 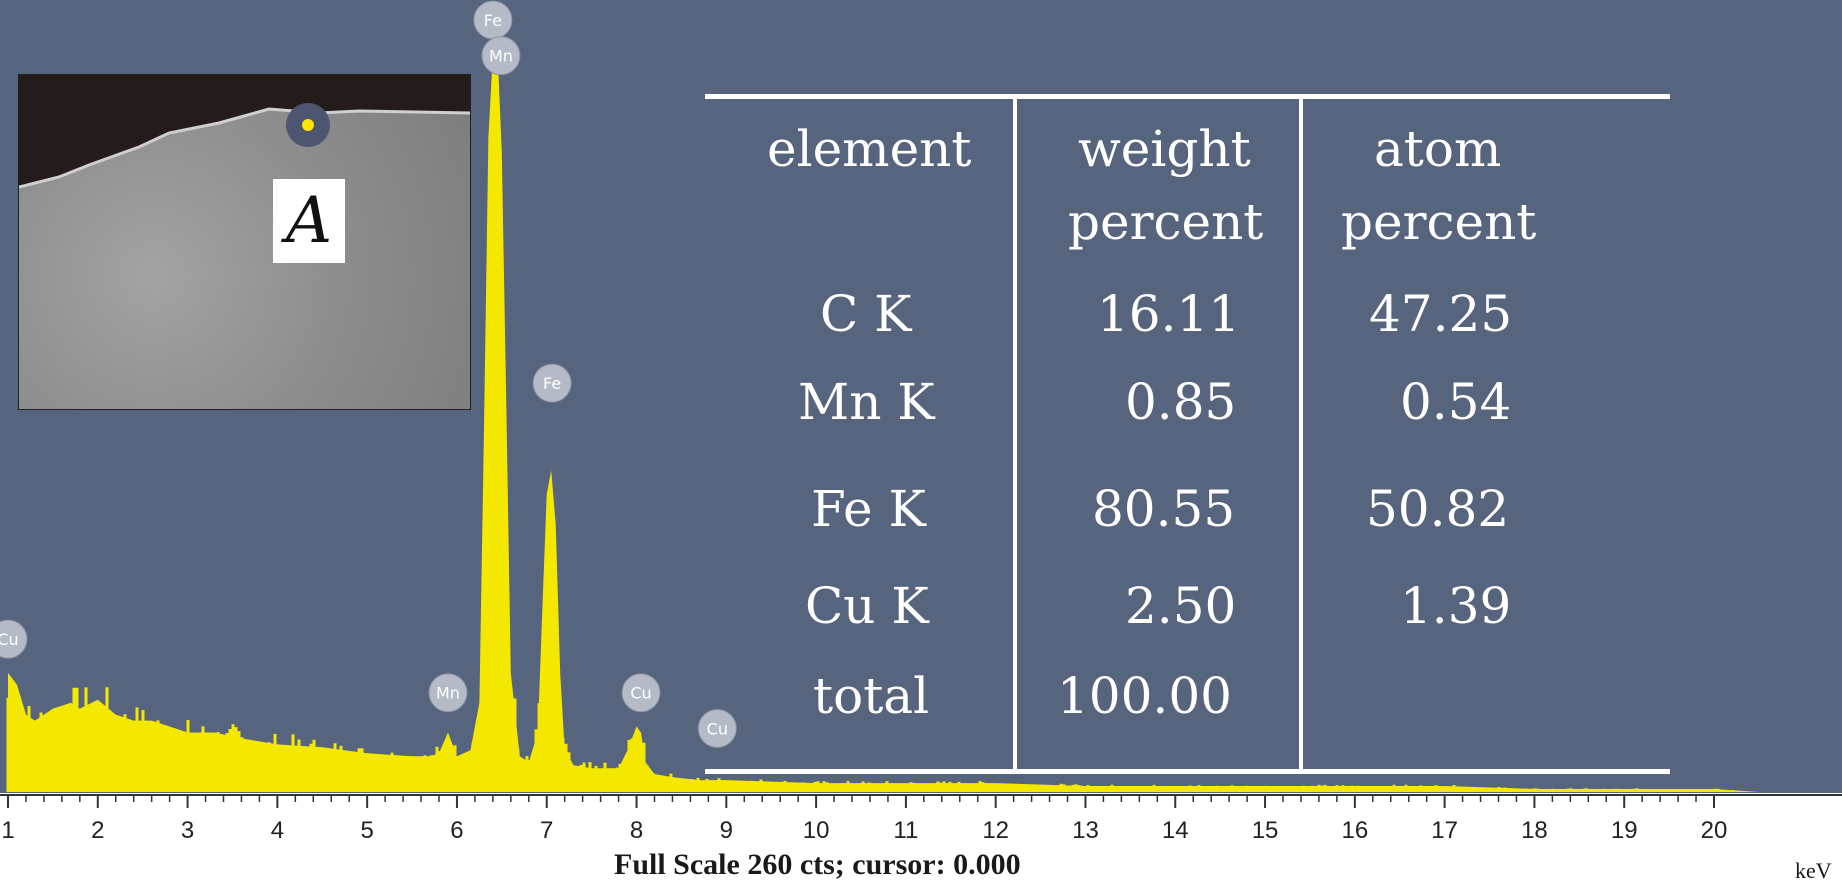 I want to click on x-tick-label-7: 7, so click(x=546, y=830).